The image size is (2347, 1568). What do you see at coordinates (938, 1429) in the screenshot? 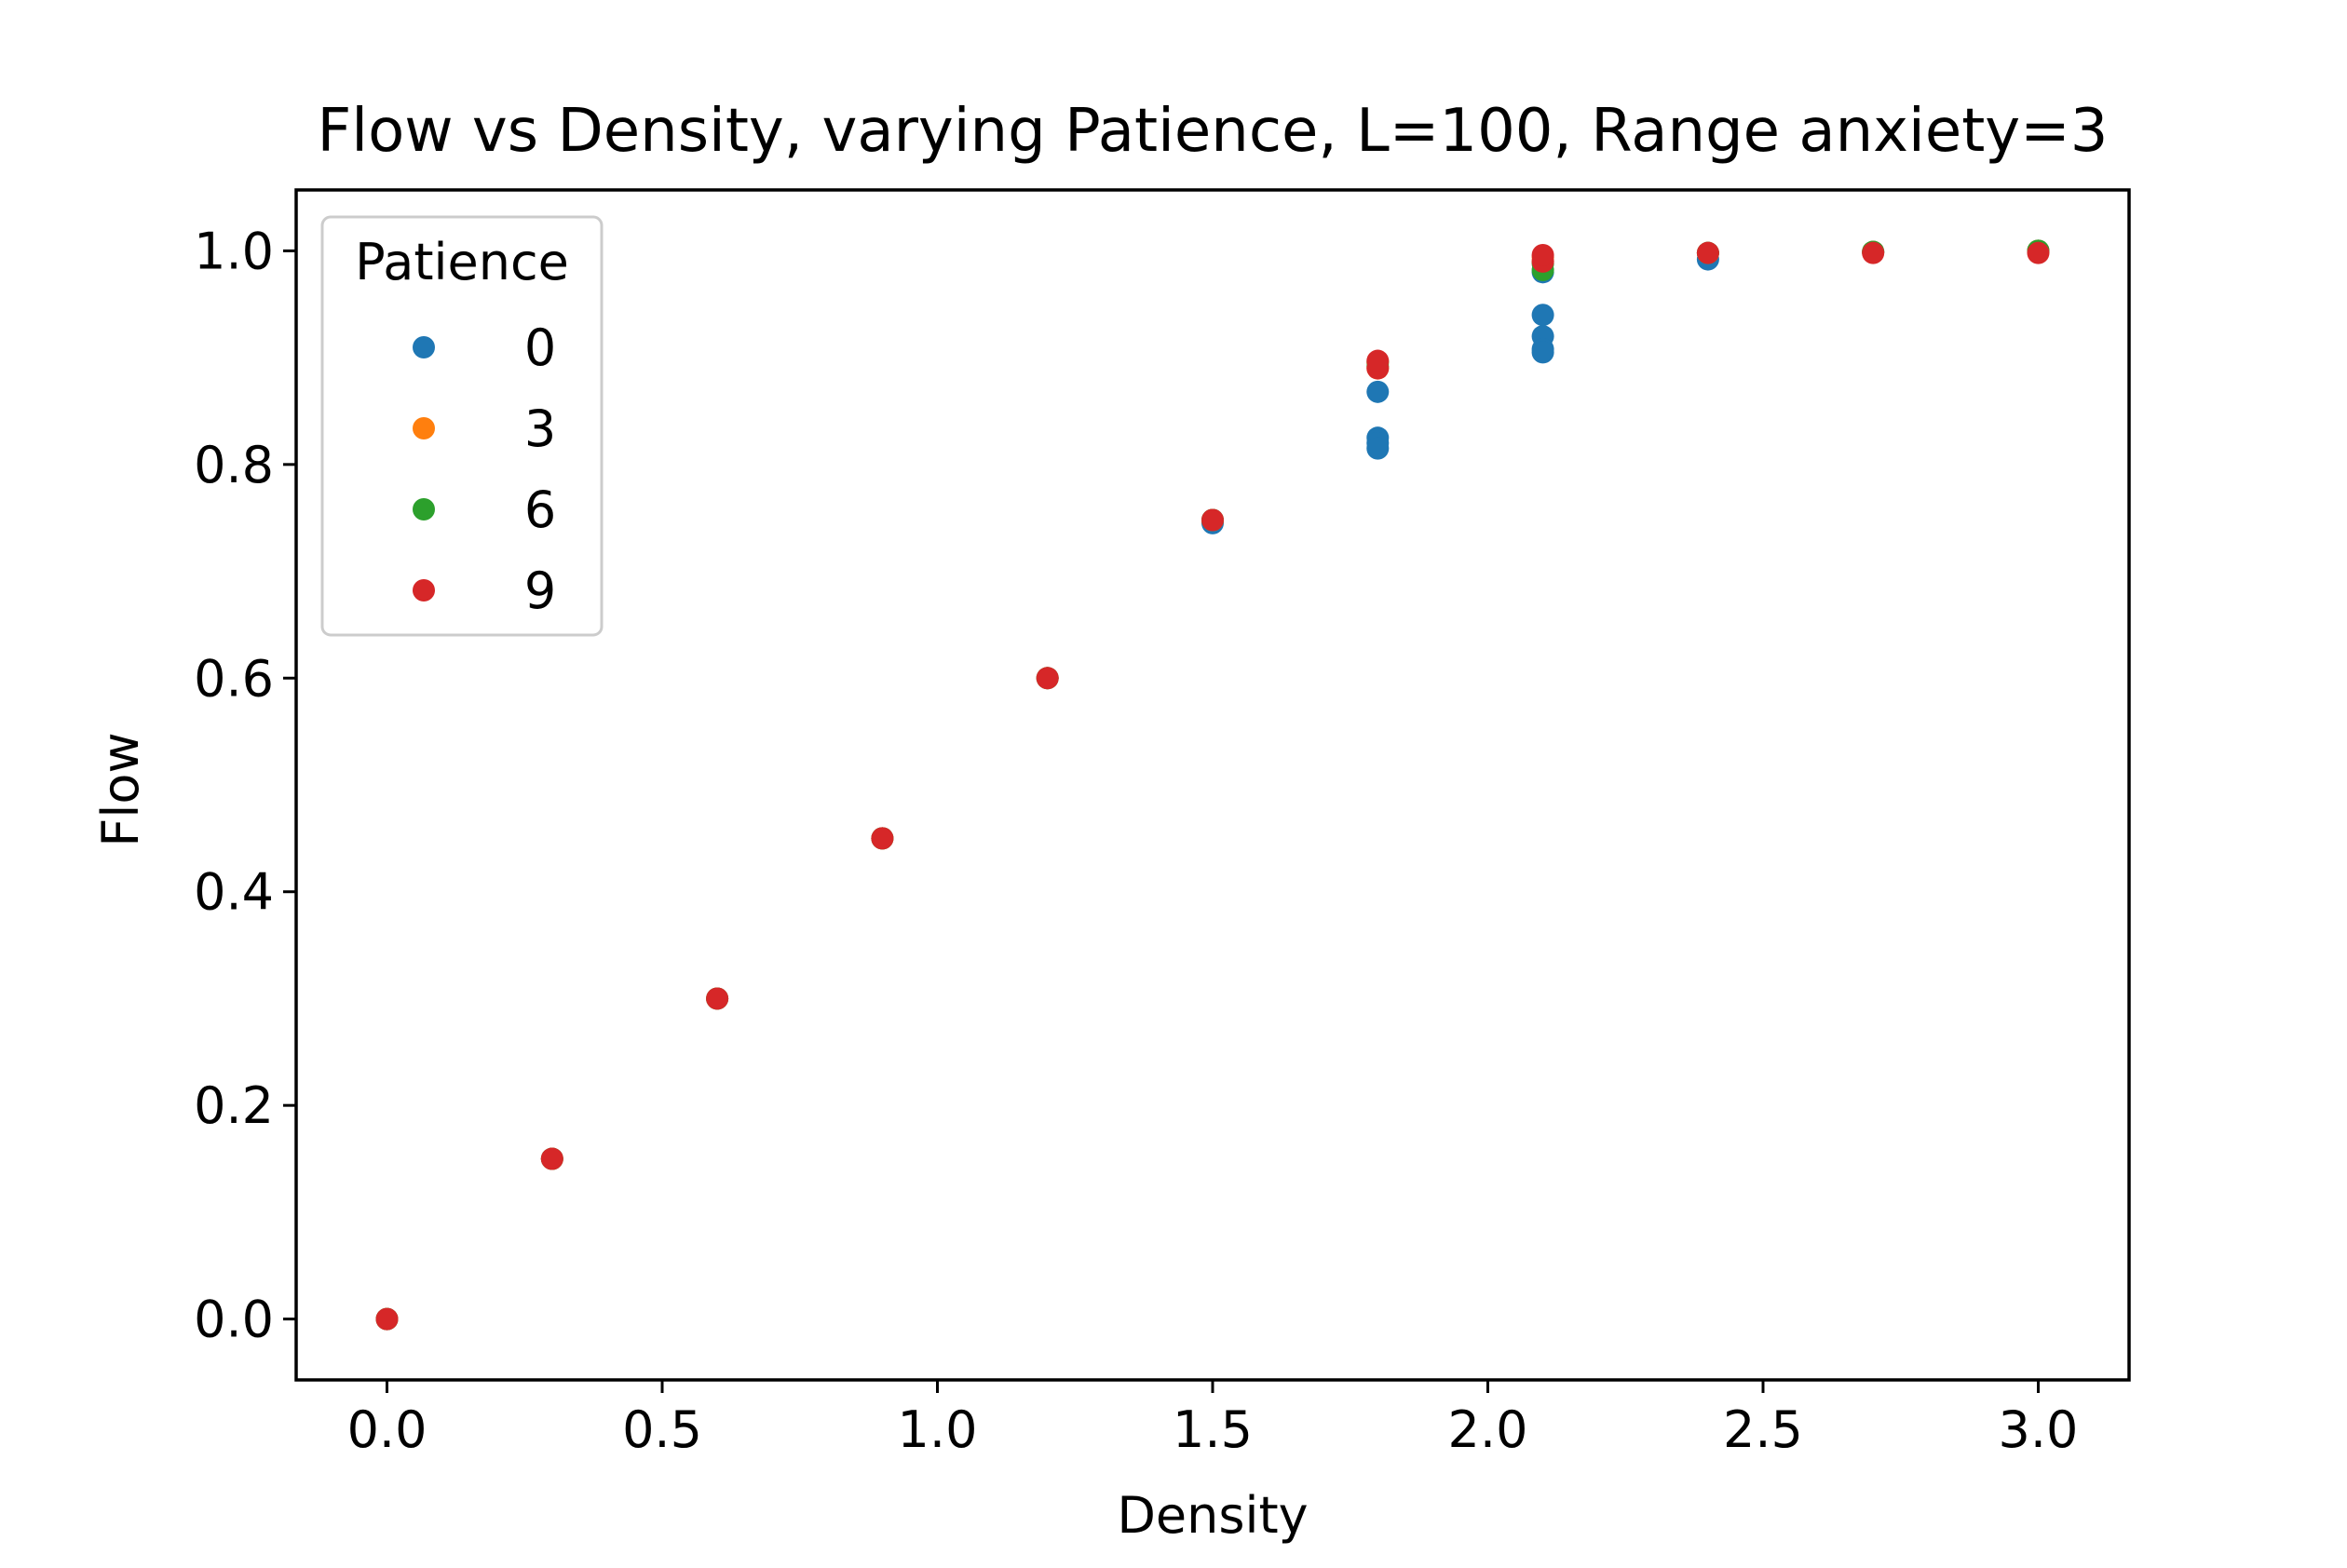
I see `x-tick-label: 1.0` at bounding box center [938, 1429].